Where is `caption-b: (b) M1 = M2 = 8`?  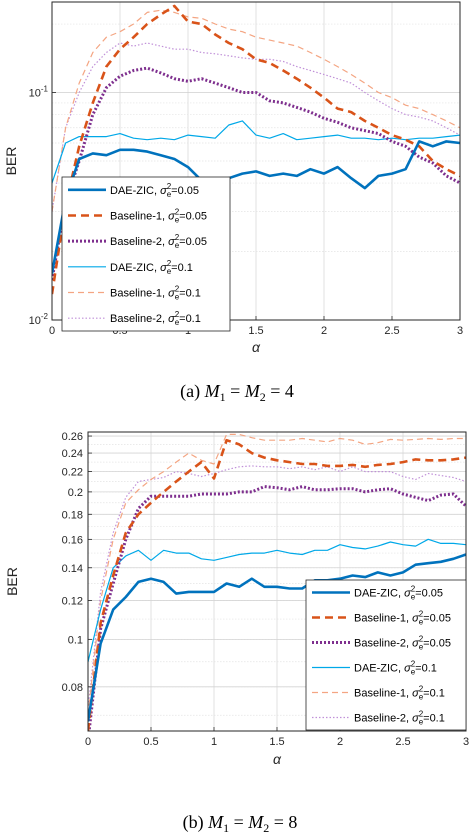 caption-b: (b) M1 = M2 = 8 is located at coordinates (240, 823).